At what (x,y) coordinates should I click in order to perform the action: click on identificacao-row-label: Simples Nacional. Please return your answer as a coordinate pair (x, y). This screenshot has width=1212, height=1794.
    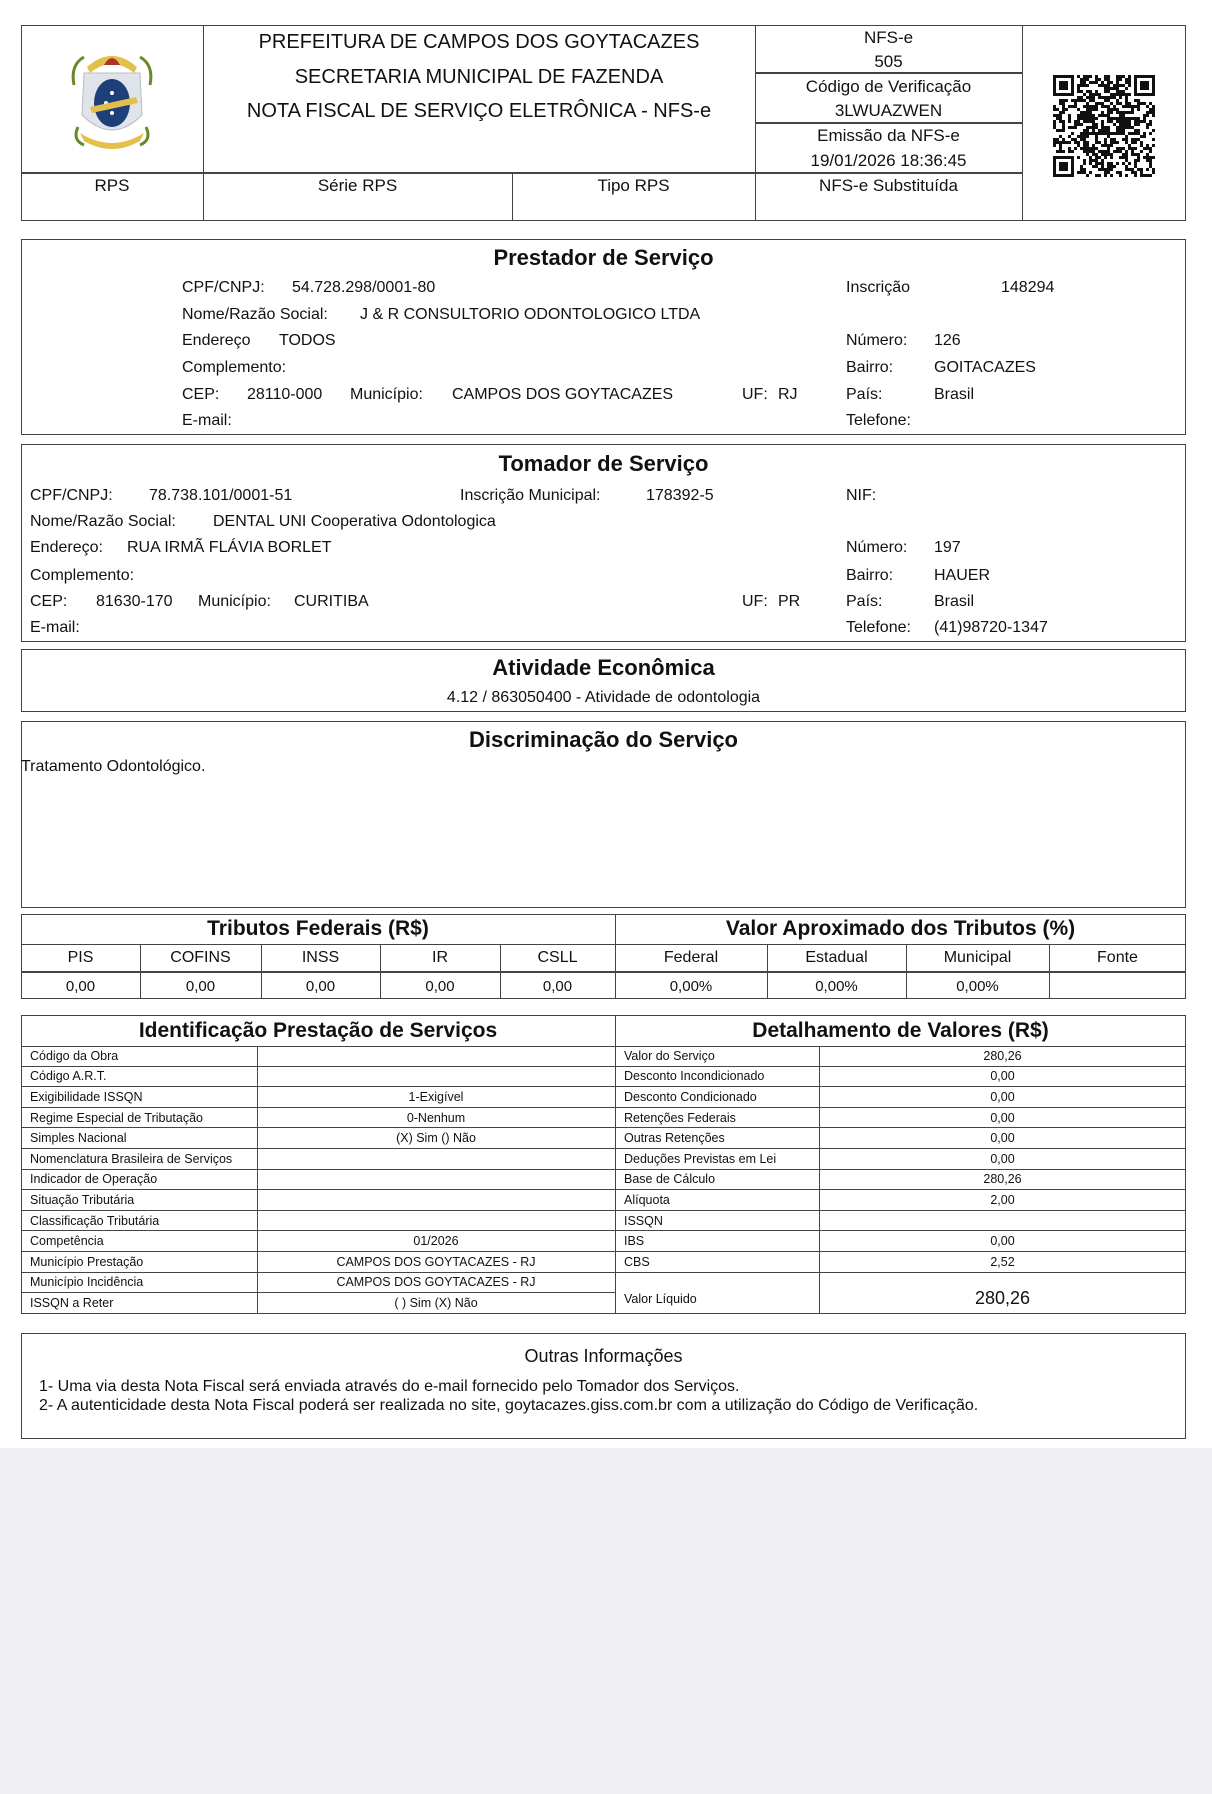
    Looking at the image, I should click on (139, 1138).